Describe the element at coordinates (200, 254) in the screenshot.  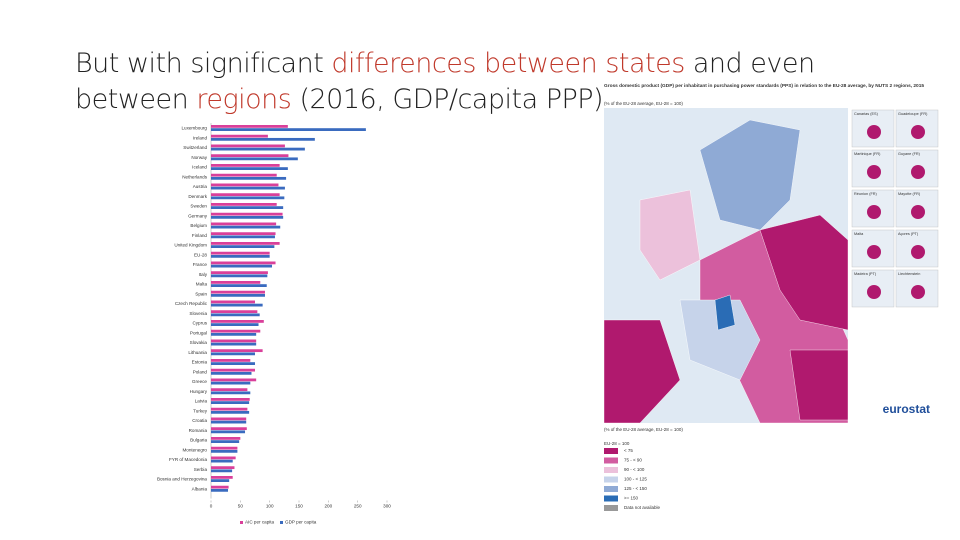
I see `y-tick-label: EU-28` at that location.